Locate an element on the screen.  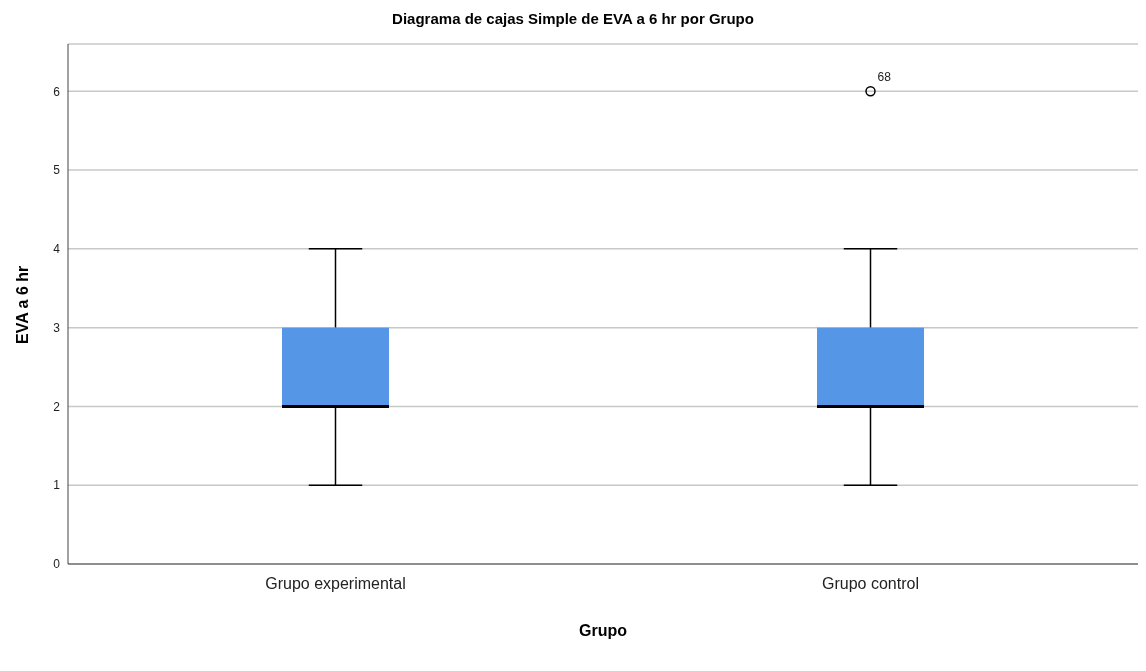
x-tick-label: Grupo experimental is located at coordinates (335, 584).